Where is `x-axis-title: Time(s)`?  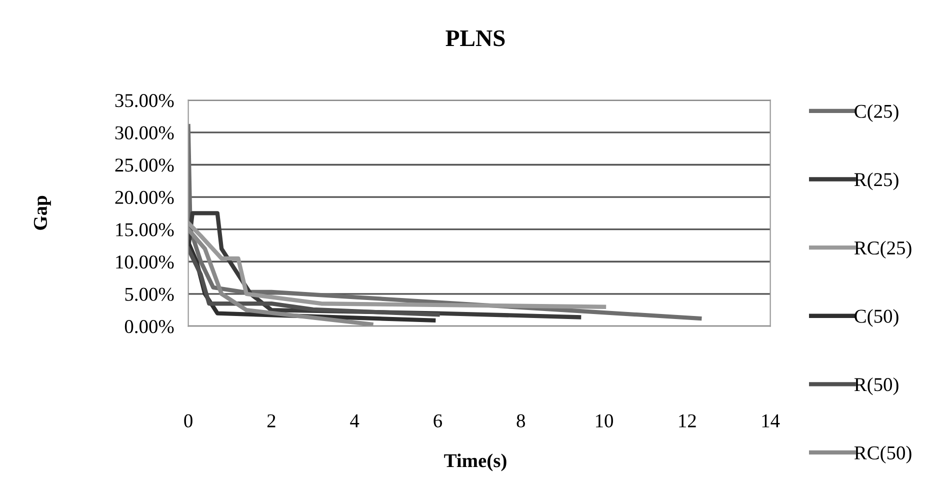
x-axis-title: Time(s) is located at coordinates (475, 463).